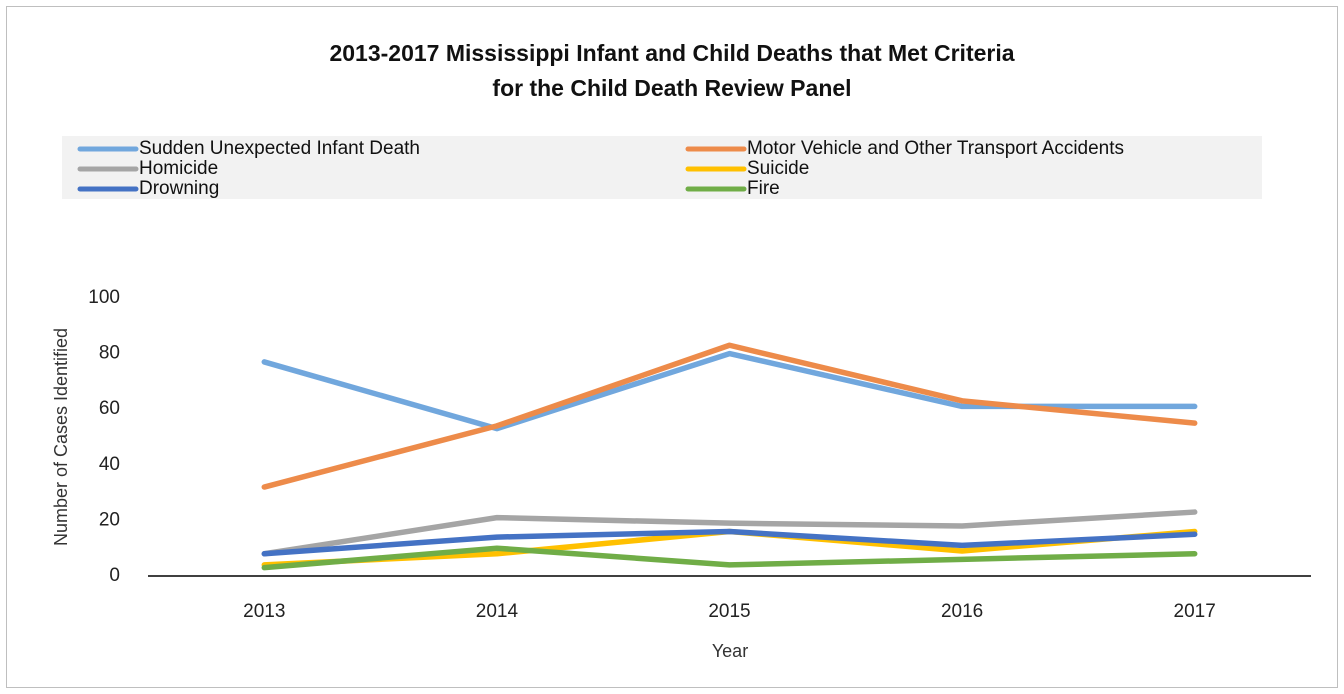 This screenshot has height=694, width=1344. What do you see at coordinates (104, 297) in the screenshot?
I see `y-tick-label: 100` at bounding box center [104, 297].